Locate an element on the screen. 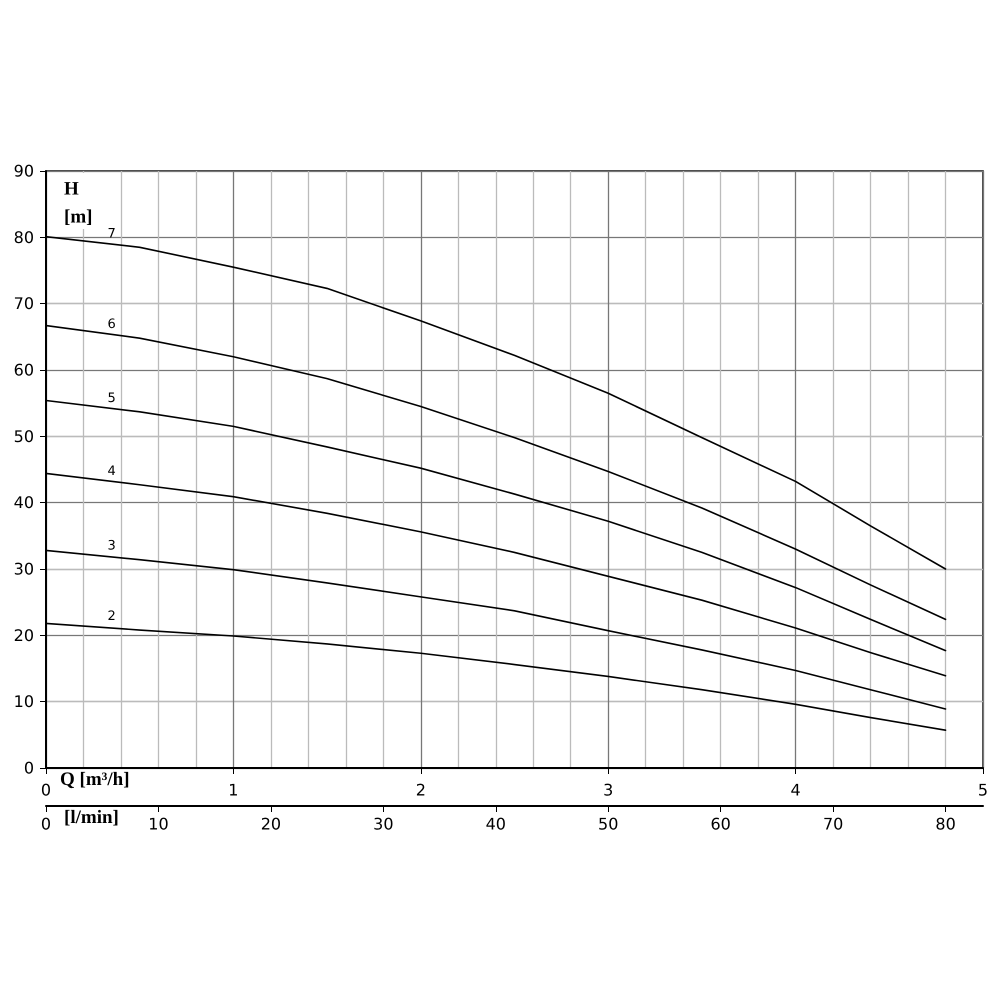 Image resolution: width=1000 pixels, height=1000 pixels. x2-tick-label: 0 is located at coordinates (46, 824).